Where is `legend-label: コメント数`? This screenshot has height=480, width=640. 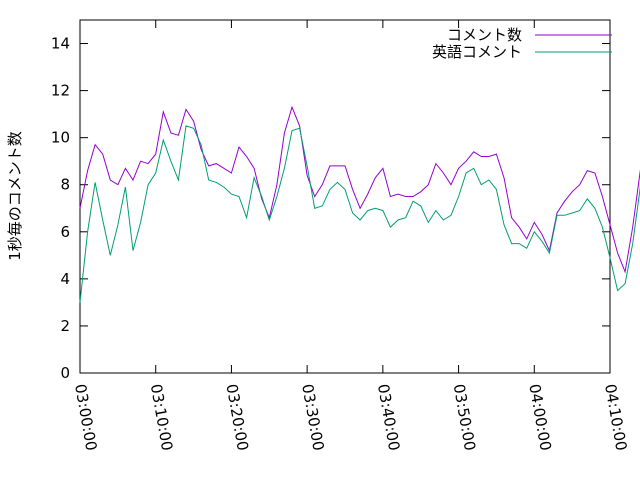
legend-label: コメント数 is located at coordinates (484, 35).